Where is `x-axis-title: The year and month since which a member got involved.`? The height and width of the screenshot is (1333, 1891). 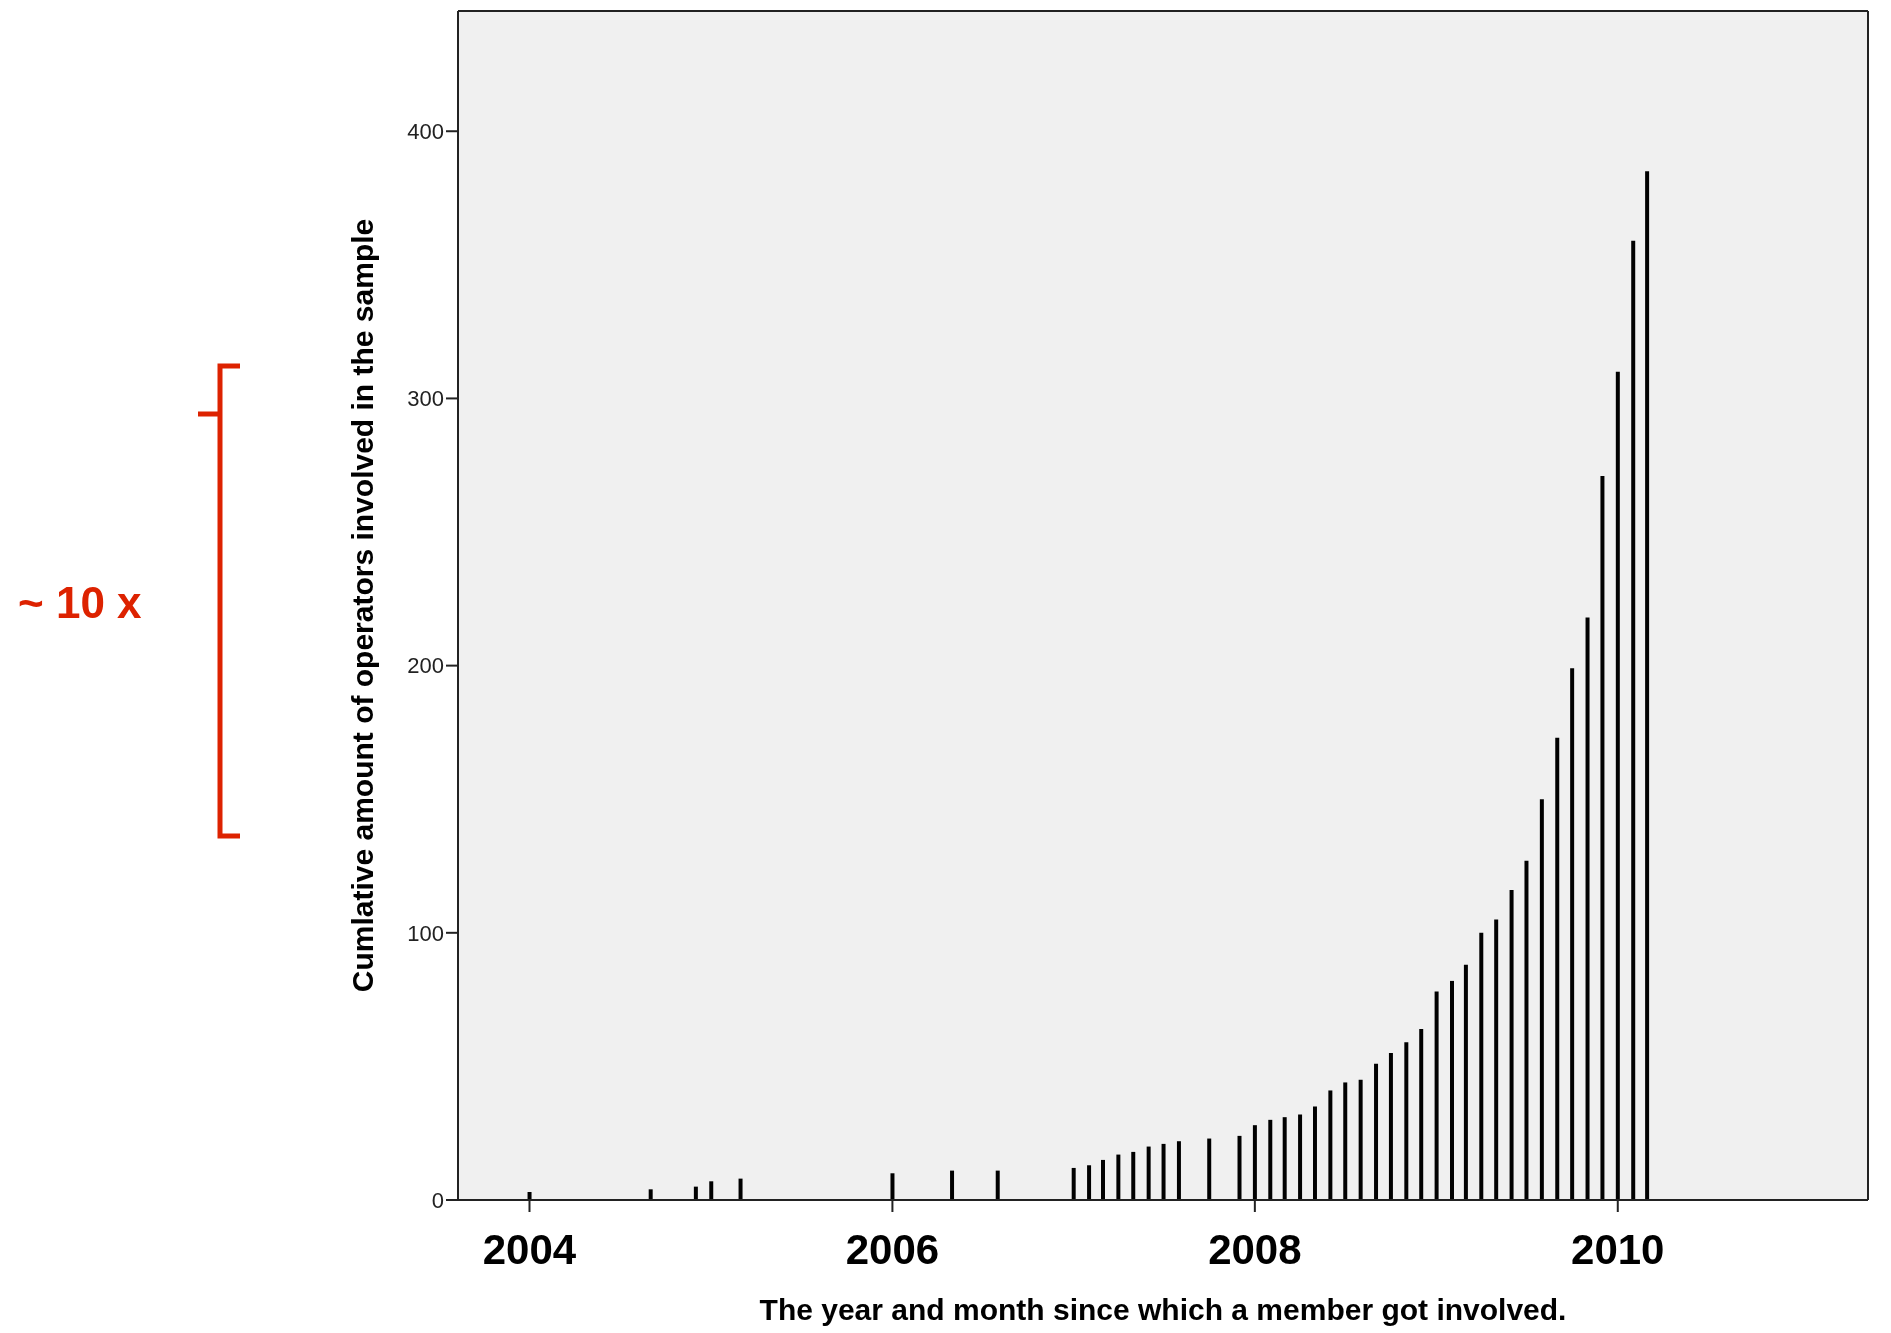 x-axis-title: The year and month since which a member got involved. is located at coordinates (1163, 1309).